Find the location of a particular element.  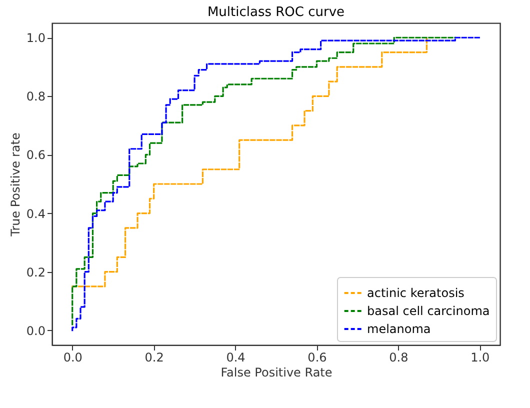

y-tick-label: 0.0 is located at coordinates (36, 331).